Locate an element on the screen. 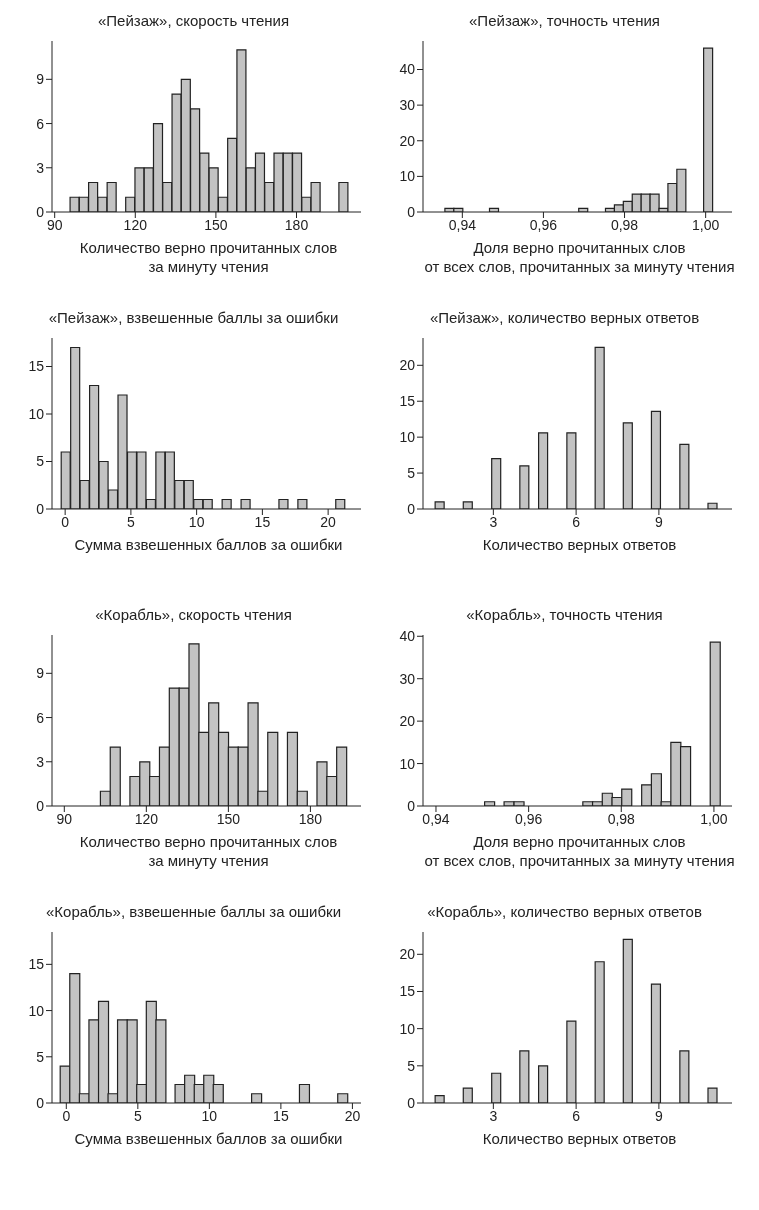 The height and width of the screenshot is (1210, 759). chart-title: «Пейзаж», взвешенные баллы за ошибки is located at coordinates (193, 317).